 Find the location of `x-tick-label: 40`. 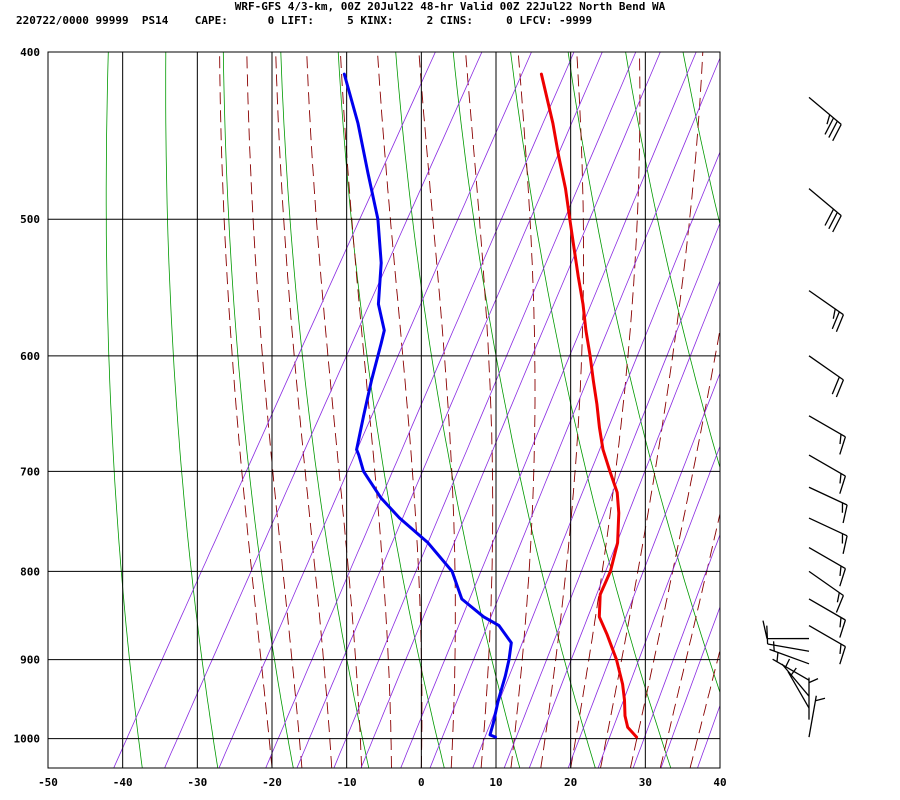

x-tick-label: 40 is located at coordinates (719, 782).